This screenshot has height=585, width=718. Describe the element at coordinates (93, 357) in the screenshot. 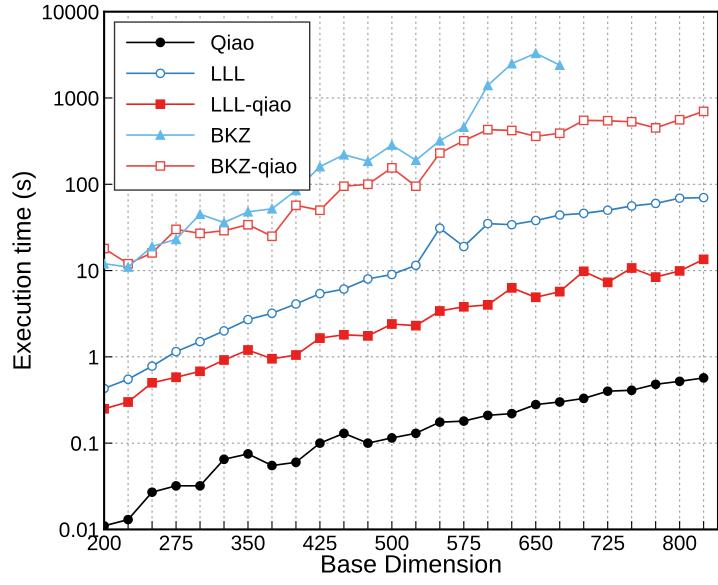

I see `y-tick-label: 1` at that location.